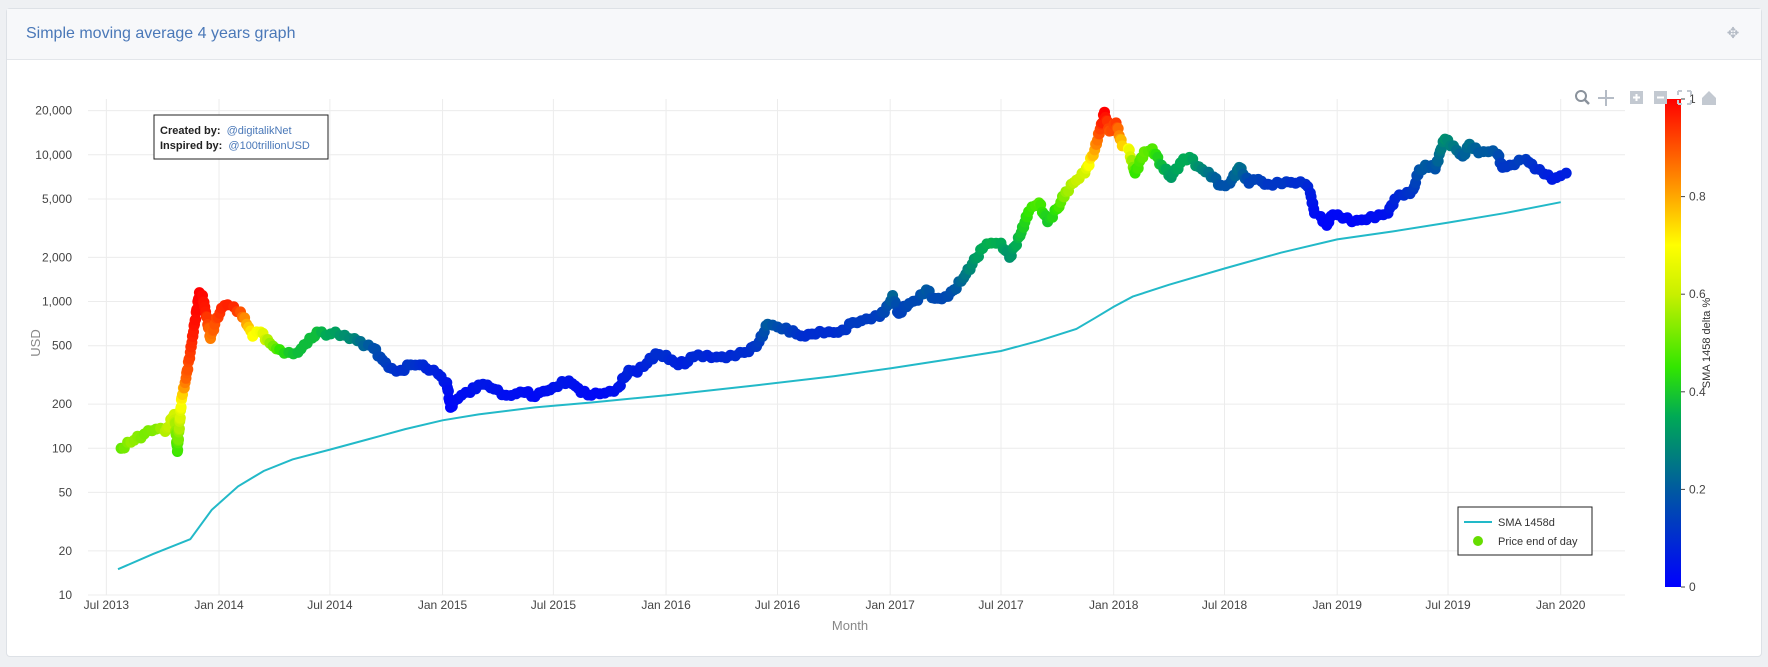 Image resolution: width=1768 pixels, height=667 pixels. What do you see at coordinates (57, 302) in the screenshot?
I see `y-tick-label: 1,000` at bounding box center [57, 302].